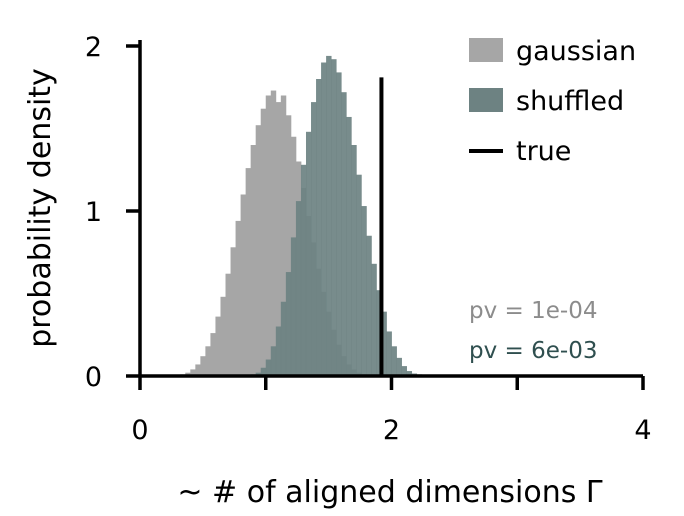  What do you see at coordinates (391, 430) in the screenshot?
I see `x-tick-label: 2` at bounding box center [391, 430].